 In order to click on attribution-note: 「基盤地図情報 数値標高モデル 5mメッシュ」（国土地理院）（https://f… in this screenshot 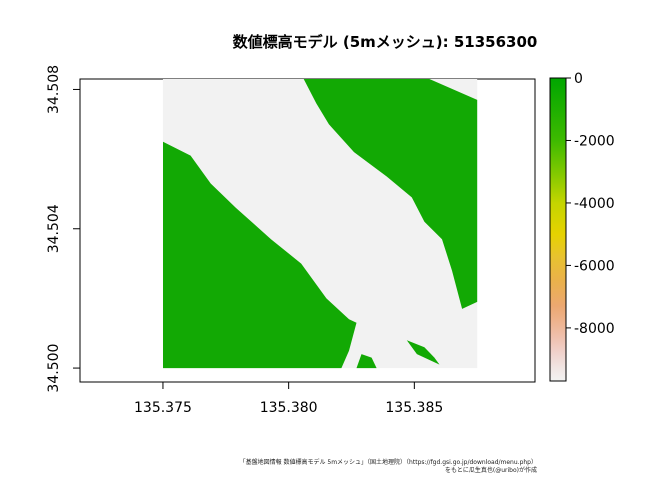, I will do `click(388, 467)`.